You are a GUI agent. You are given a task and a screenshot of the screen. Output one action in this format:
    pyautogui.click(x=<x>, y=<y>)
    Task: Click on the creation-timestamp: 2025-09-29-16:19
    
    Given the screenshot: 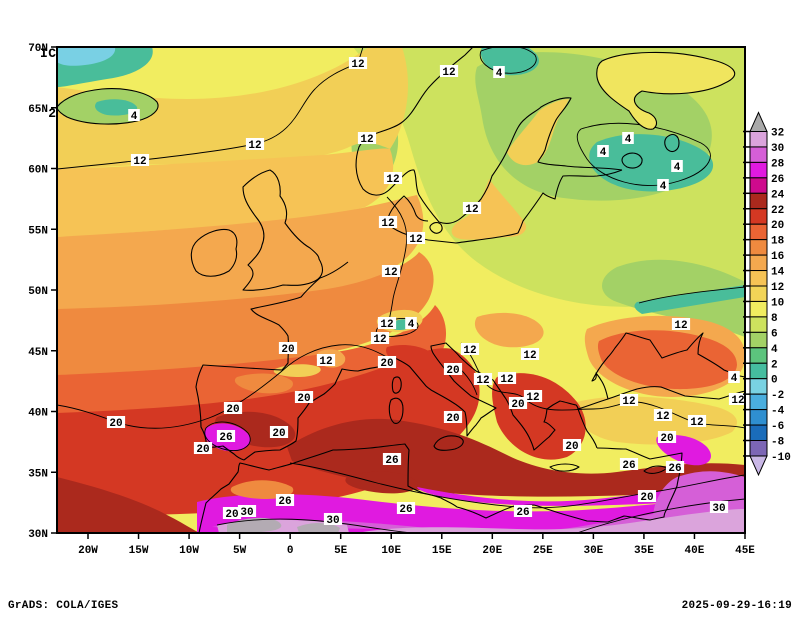 What is the action you would take?
    pyautogui.click(x=736, y=606)
    